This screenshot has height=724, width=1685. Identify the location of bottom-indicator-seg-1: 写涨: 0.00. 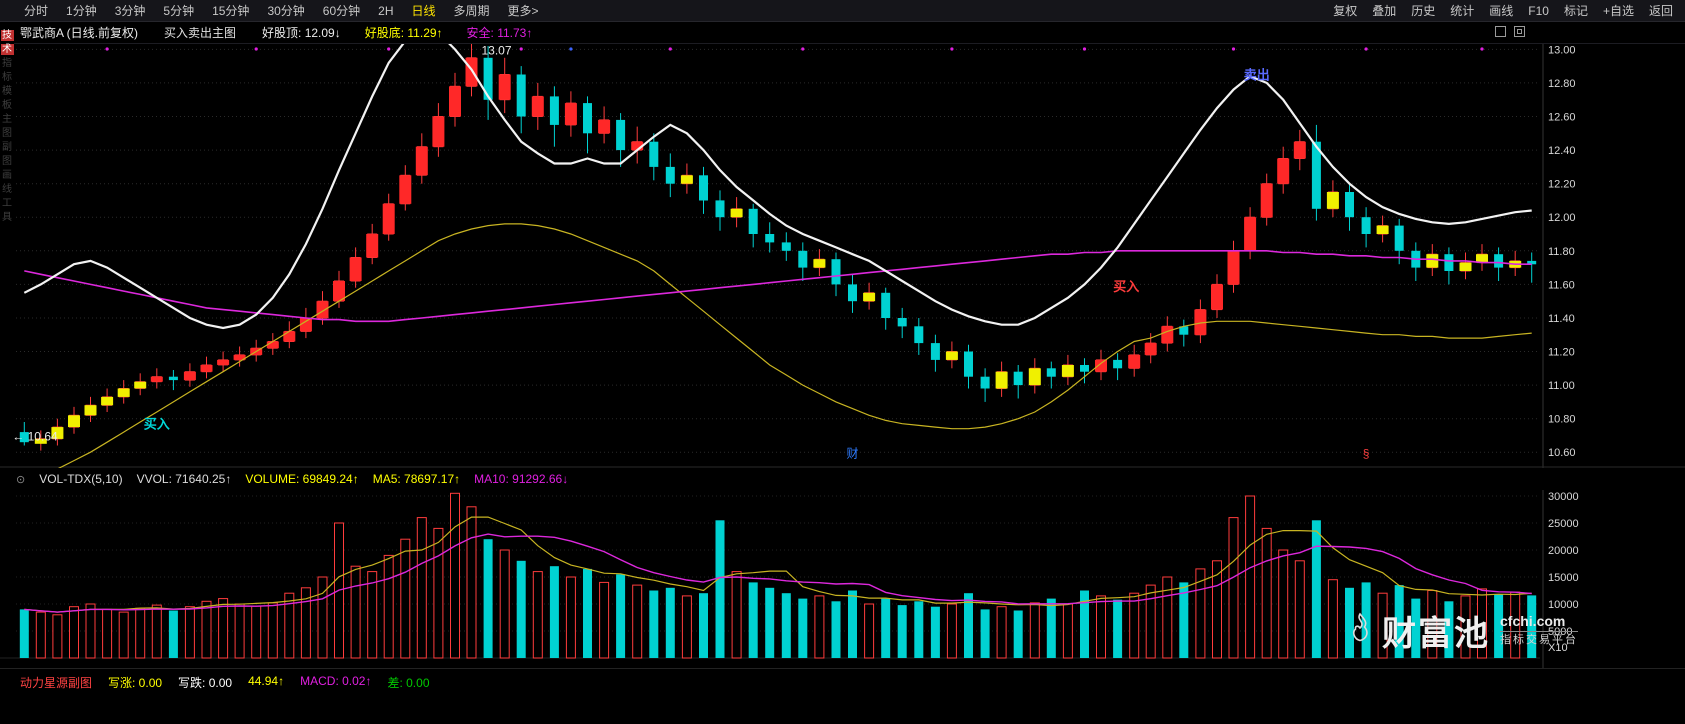
(135, 683).